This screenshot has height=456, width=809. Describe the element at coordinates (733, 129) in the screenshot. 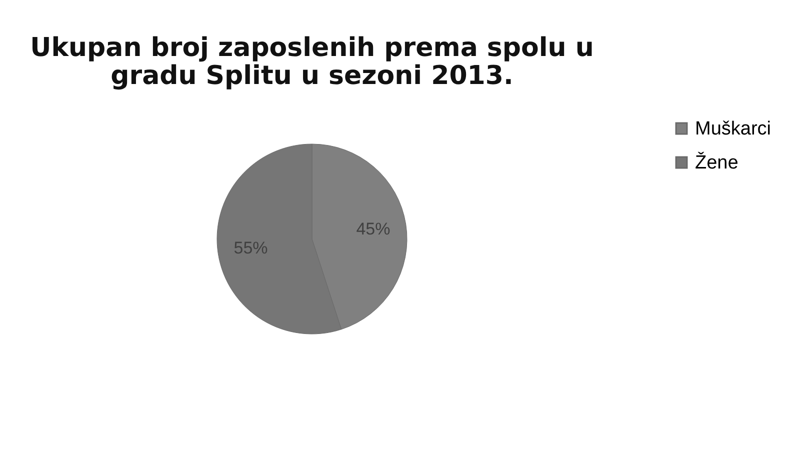

I see `legend-label: Muškarci` at that location.